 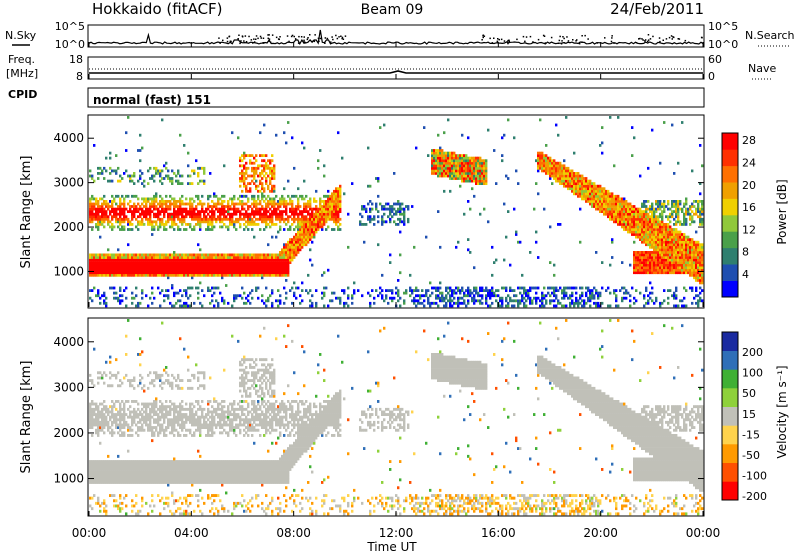 I want to click on noise-dot, so click(x=650, y=39).